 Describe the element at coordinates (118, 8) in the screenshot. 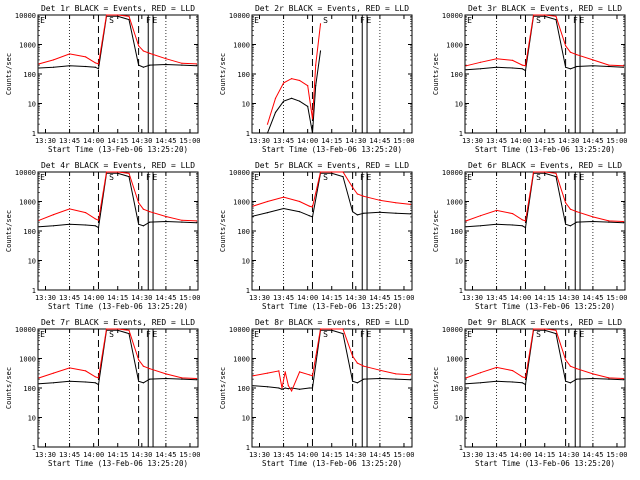

I see `panel-title: Det 1r BLACK = Events, RED = LLD` at that location.